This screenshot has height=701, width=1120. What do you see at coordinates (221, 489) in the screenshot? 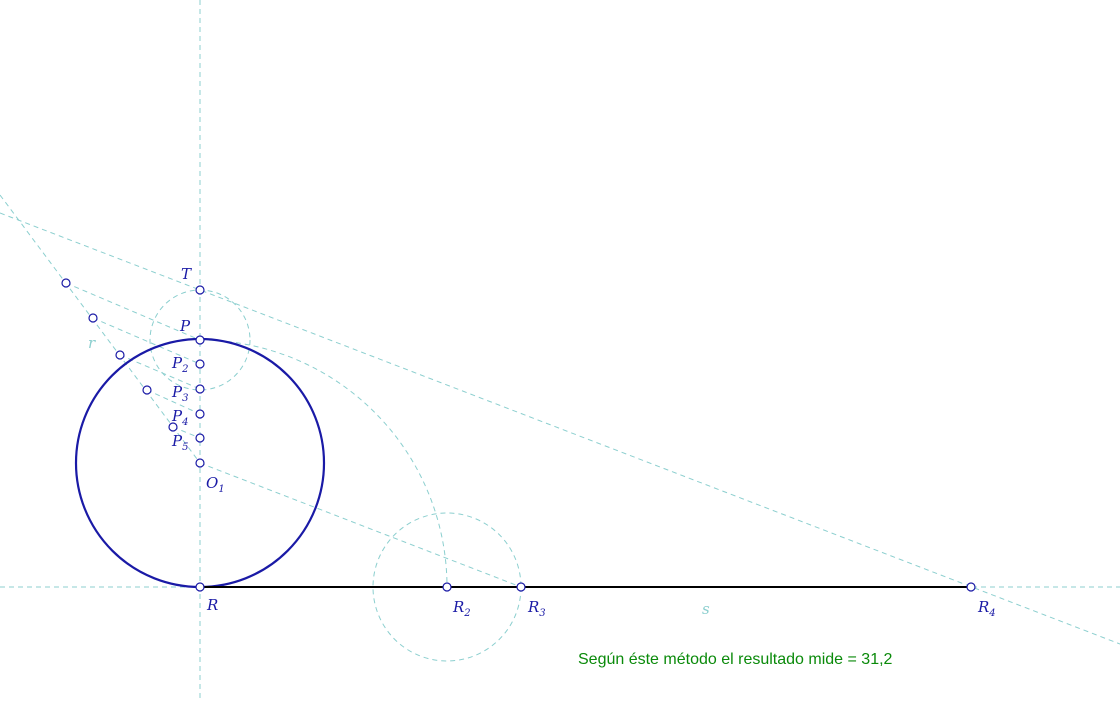
I see `label-subscript: 1` at bounding box center [221, 489].